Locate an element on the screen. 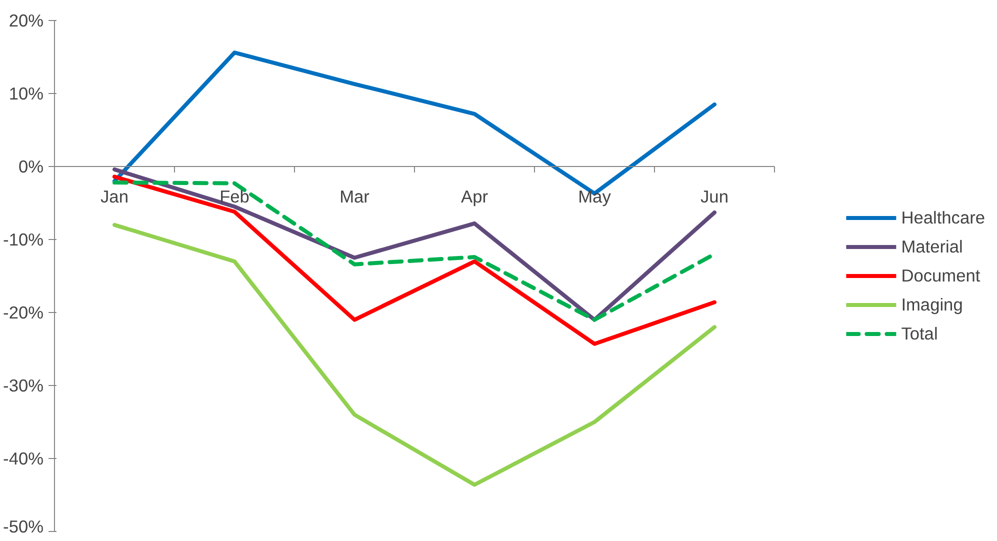 Image resolution: width=997 pixels, height=541 pixels. legend-label: Imaging is located at coordinates (932, 304).